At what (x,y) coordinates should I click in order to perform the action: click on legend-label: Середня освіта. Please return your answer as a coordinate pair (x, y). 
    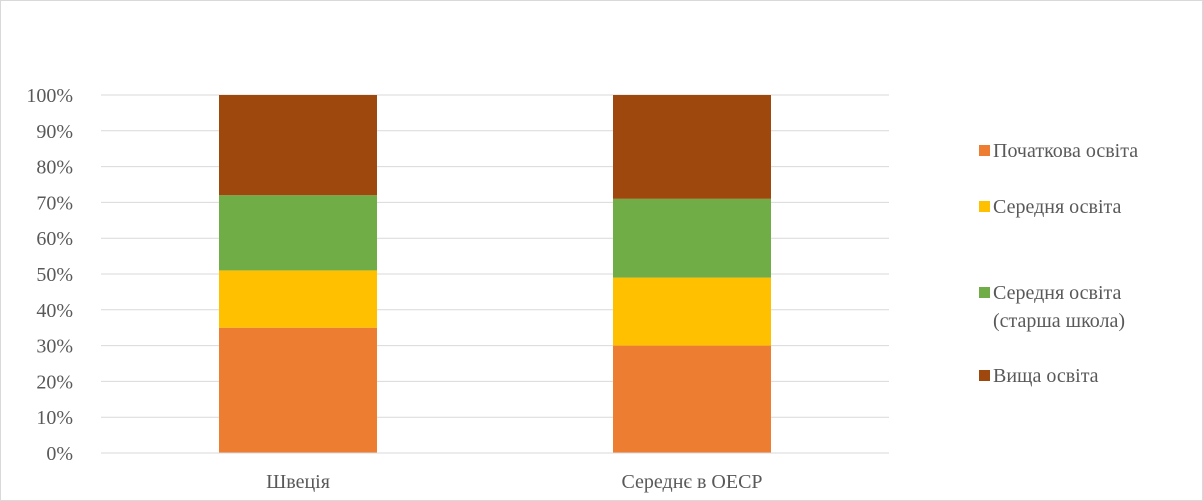
    Looking at the image, I should click on (1057, 207).